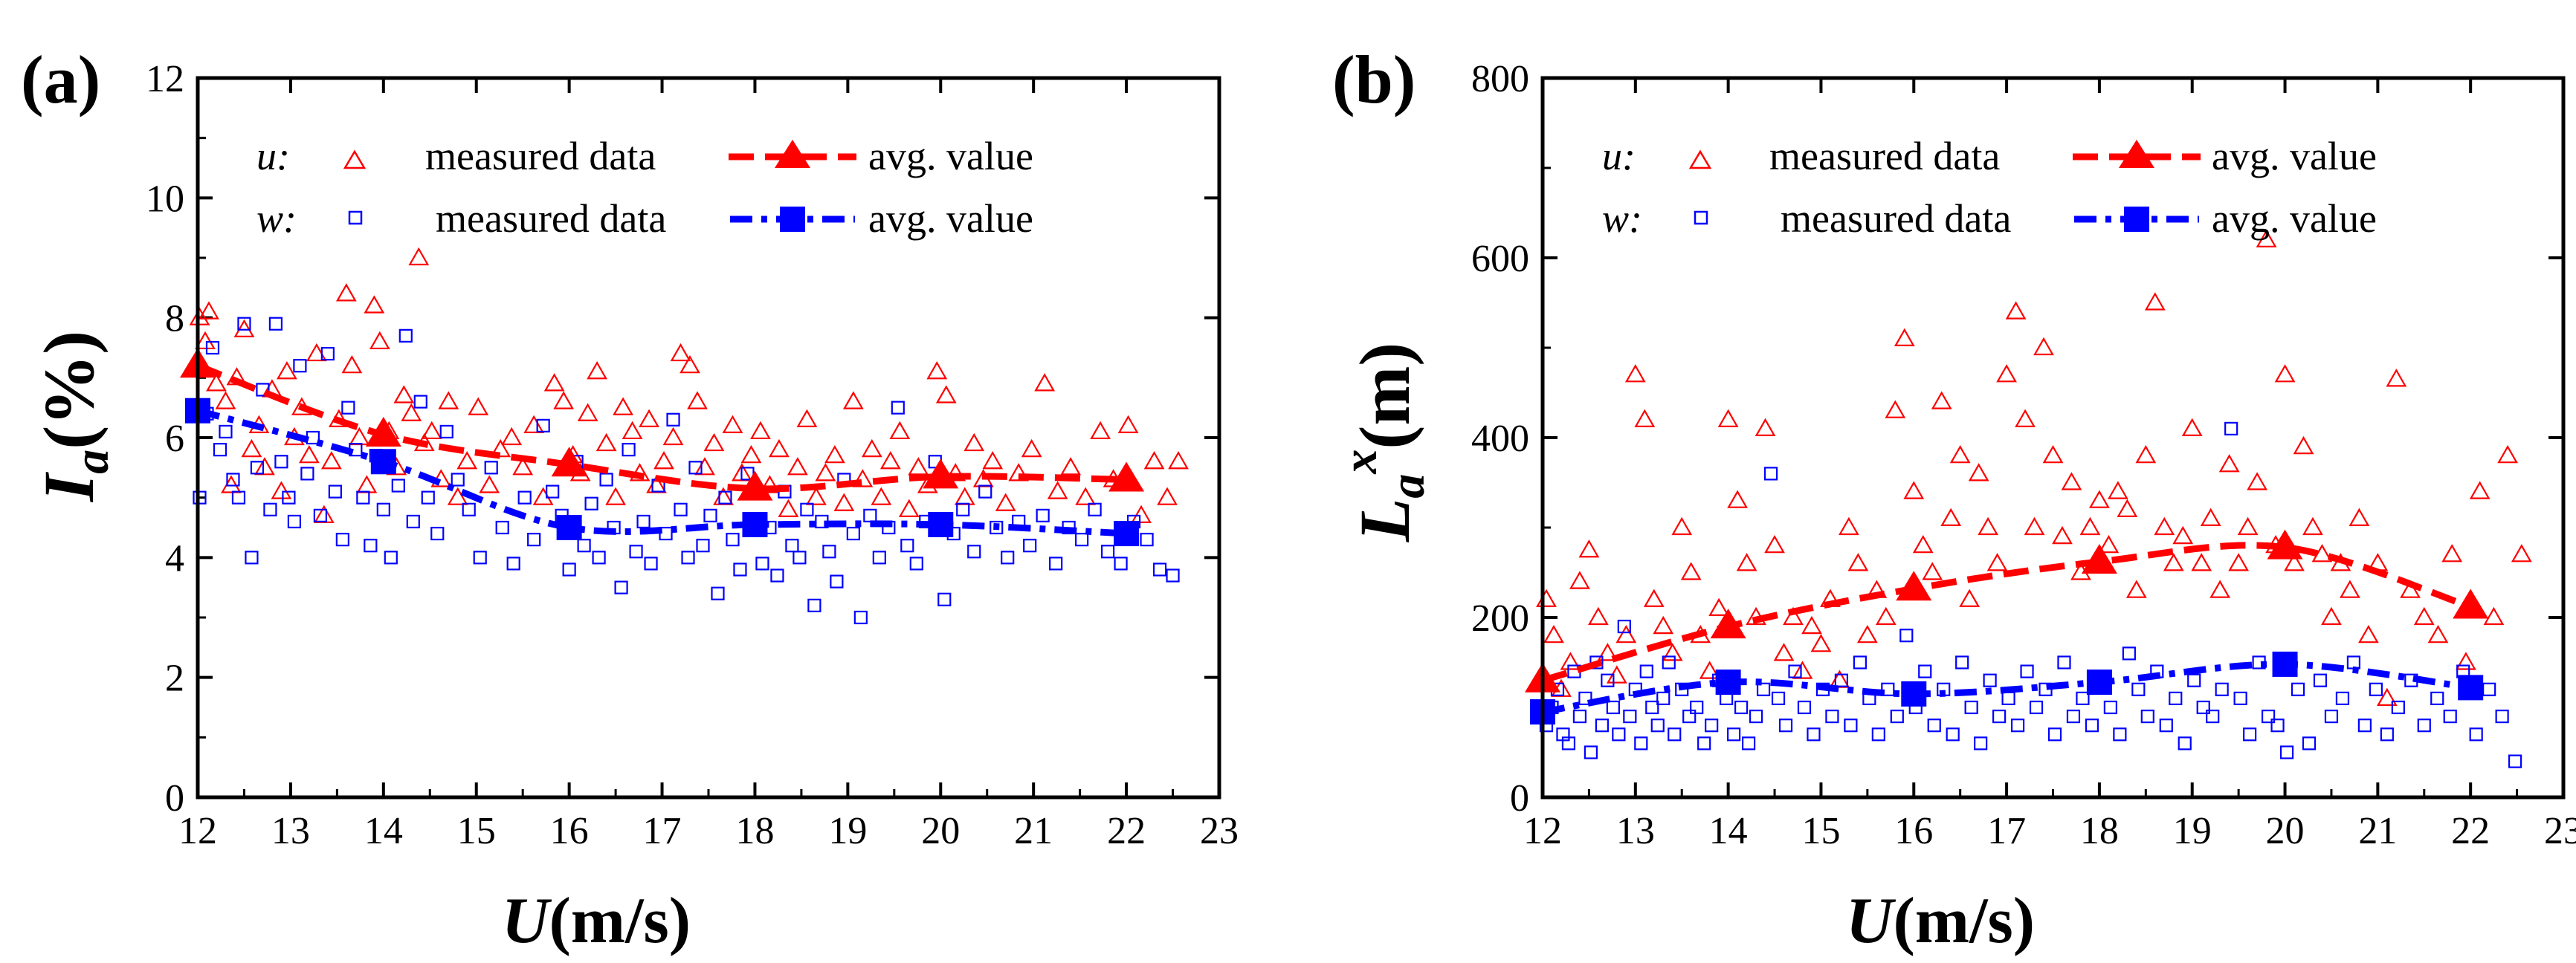 The image size is (2576, 963). What do you see at coordinates (74, 416) in the screenshot?
I see `panel-a-ylabel: Ia(%)` at bounding box center [74, 416].